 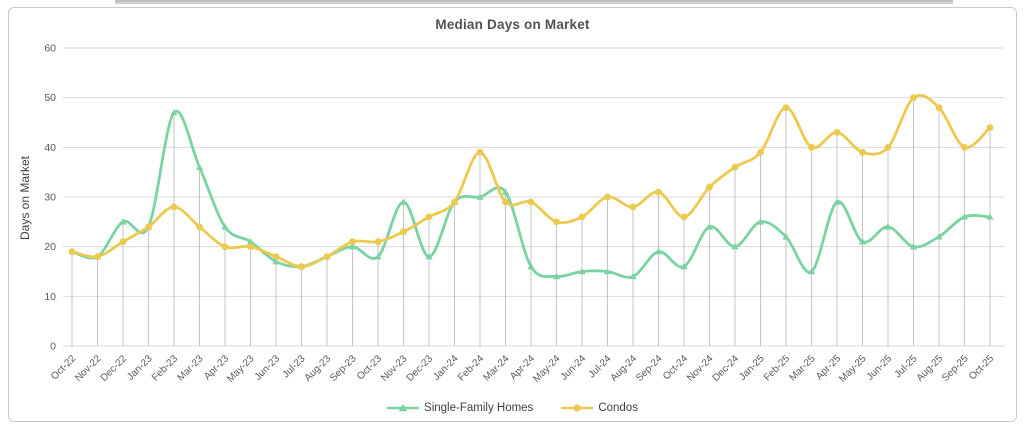 What do you see at coordinates (624, 368) in the screenshot?
I see `x-tick-label: Aug-24` at bounding box center [624, 368].